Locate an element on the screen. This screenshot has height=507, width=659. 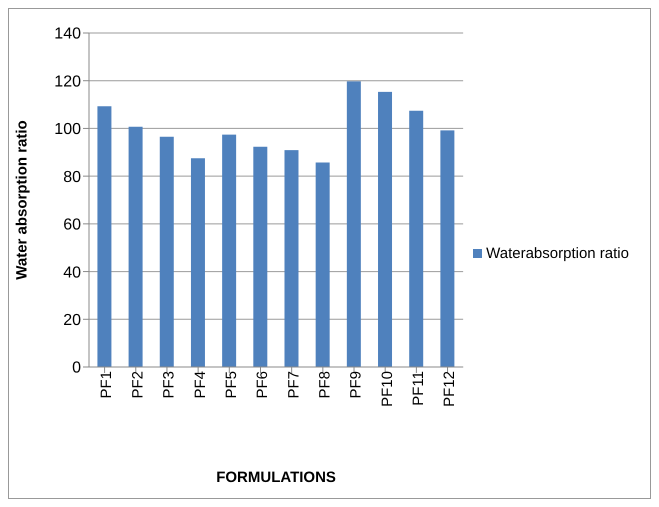
y-axis-title: Water absorption ratio is located at coordinates (21, 200).